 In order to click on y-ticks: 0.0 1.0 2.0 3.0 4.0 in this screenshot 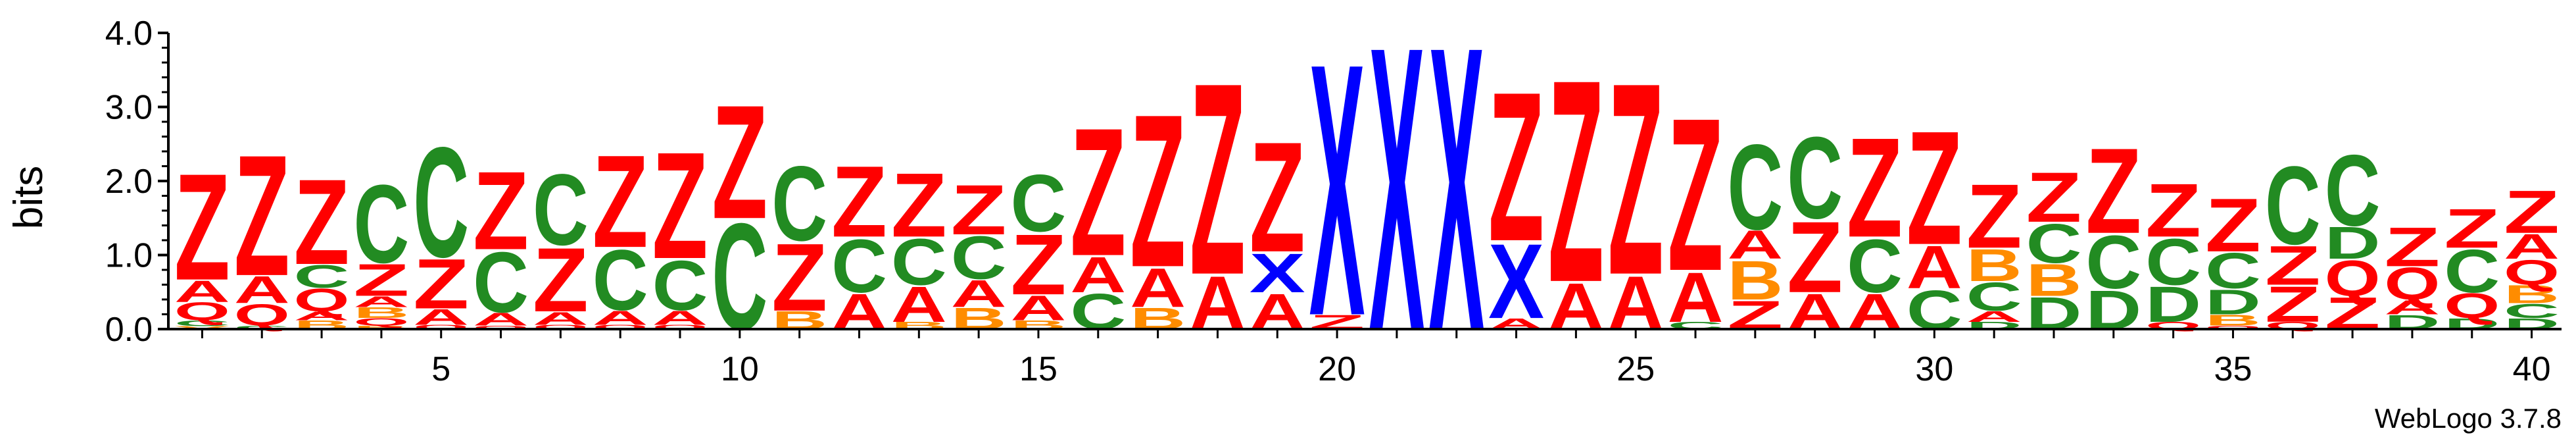, I will do `click(136, 181)`.